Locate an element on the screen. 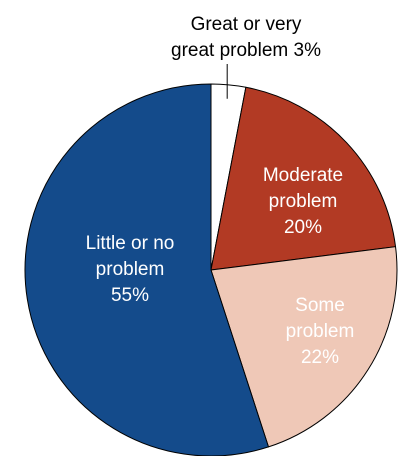 The width and height of the screenshot is (398, 456). slice-label-2-line-1: problem is located at coordinates (320, 331).